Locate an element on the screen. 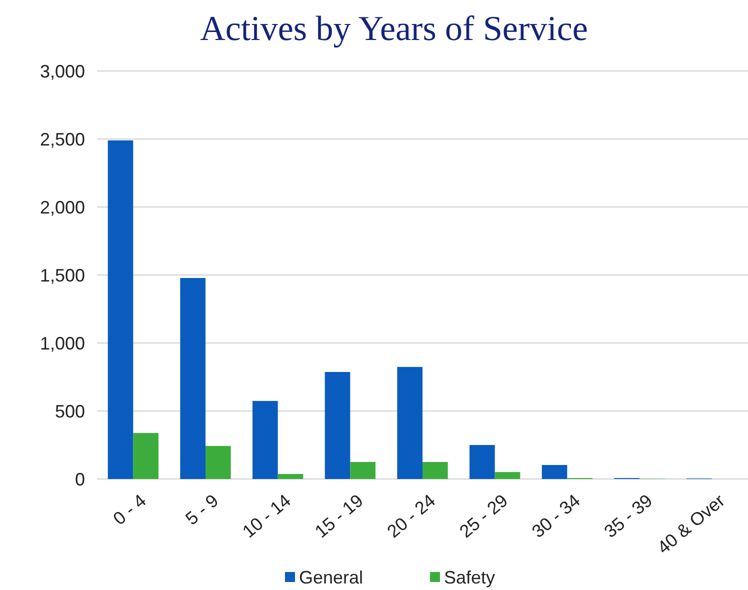 The width and height of the screenshot is (748, 590). x-tick-label: 30 - 34 is located at coordinates (556, 516).